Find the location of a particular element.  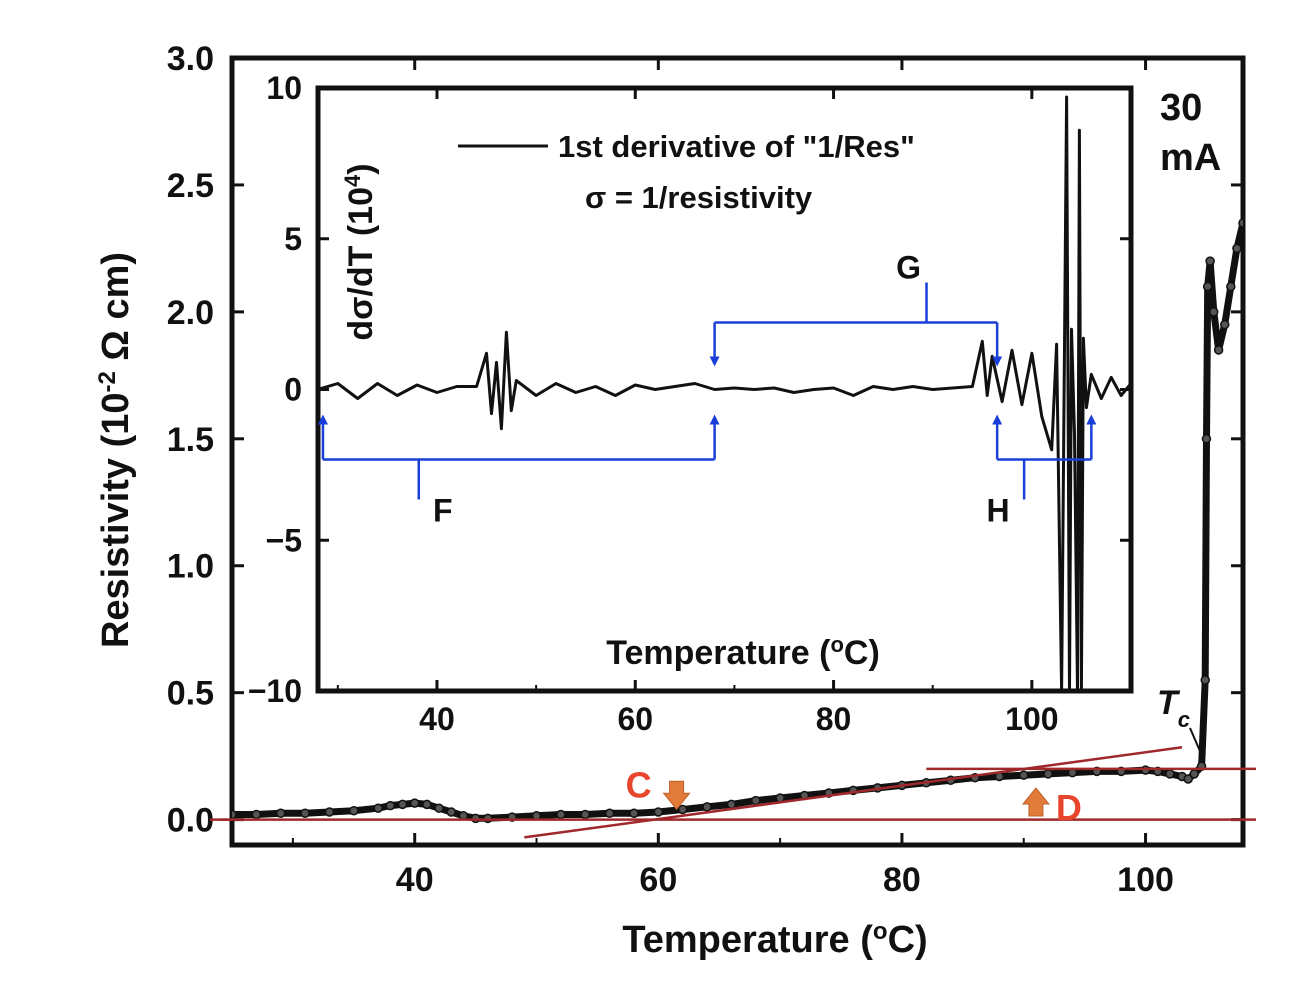

bracket-label-g: G is located at coordinates (908, 268).